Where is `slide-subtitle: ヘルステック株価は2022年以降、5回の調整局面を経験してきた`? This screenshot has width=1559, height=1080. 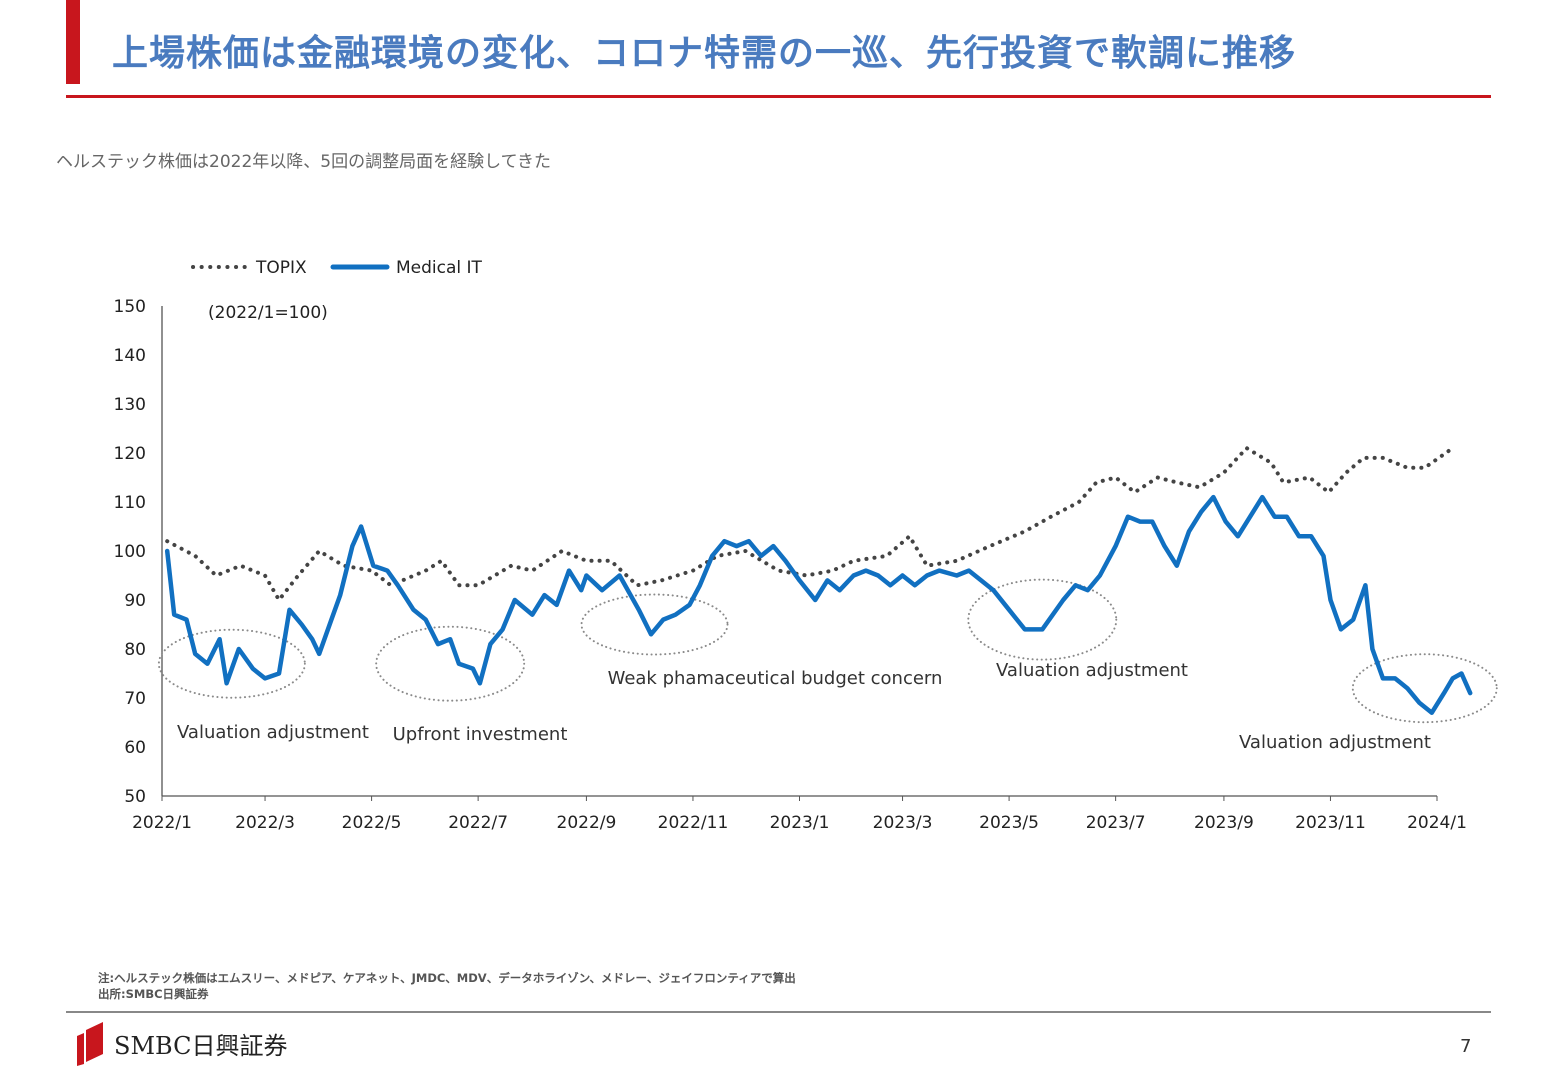
slide-subtitle: ヘルステック株価は2022年以降、5回の調整局面を経験してきた is located at coordinates (304, 162).